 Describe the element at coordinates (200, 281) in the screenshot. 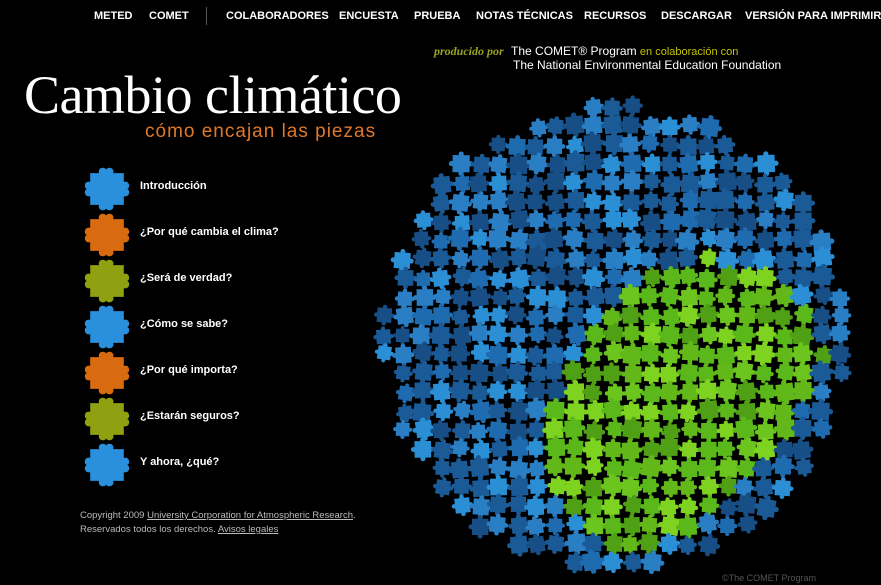

I see `menu-item-3: ¿Será de verdad?` at that location.